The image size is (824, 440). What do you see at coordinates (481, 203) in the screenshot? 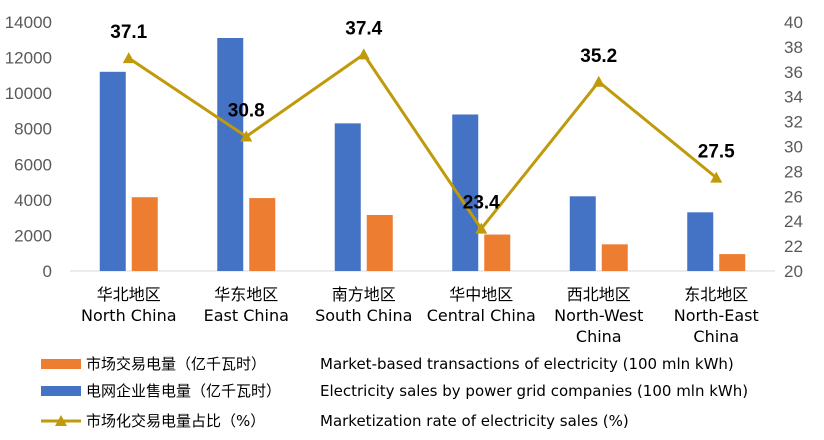
I see `data-label: 23.4` at bounding box center [481, 203].